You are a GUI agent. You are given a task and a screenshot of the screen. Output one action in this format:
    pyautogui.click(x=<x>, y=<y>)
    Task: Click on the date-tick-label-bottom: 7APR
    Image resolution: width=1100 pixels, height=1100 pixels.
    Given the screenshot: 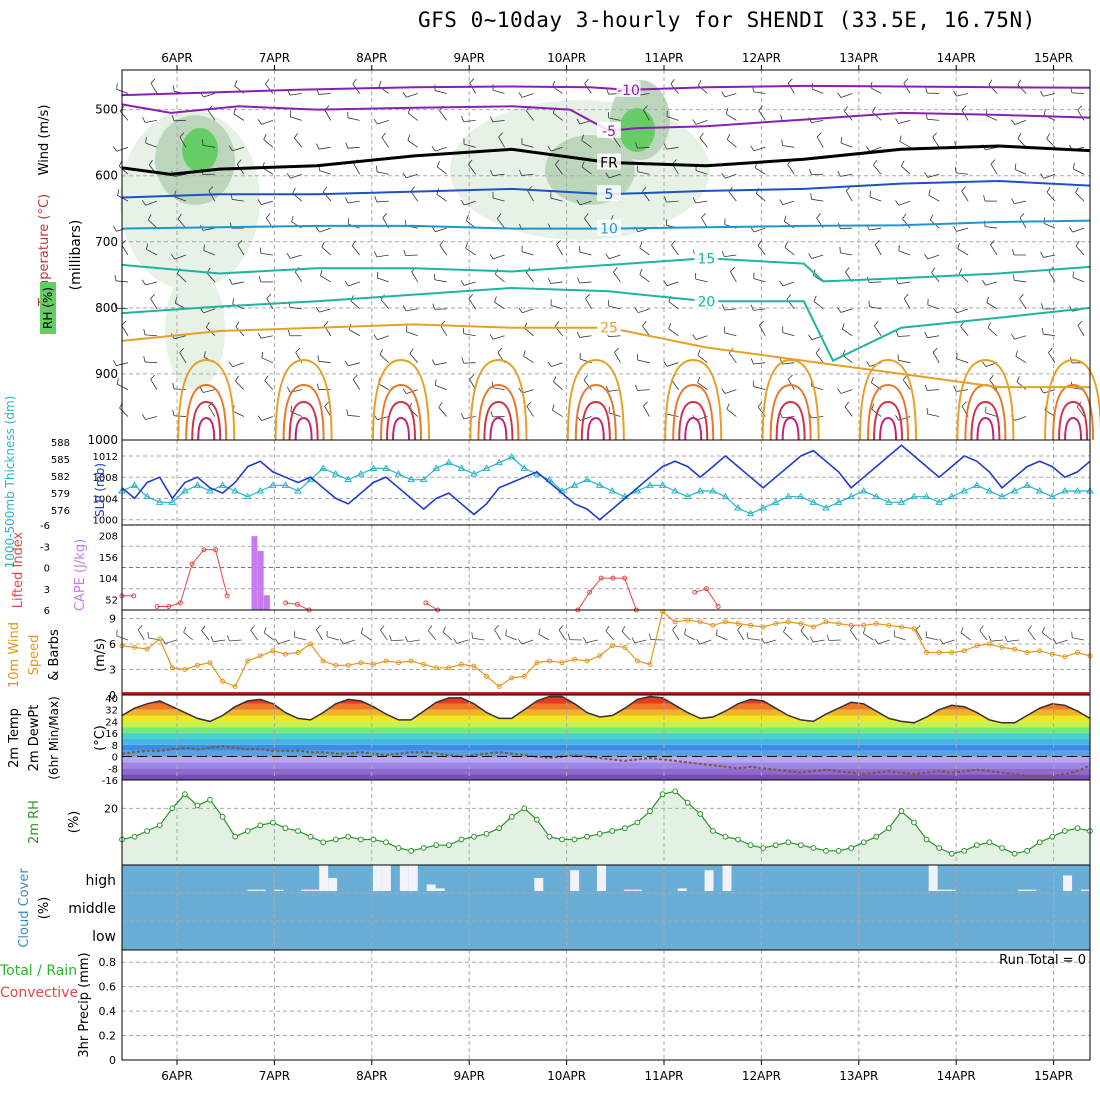 What is the action you would take?
    pyautogui.click(x=274, y=1076)
    